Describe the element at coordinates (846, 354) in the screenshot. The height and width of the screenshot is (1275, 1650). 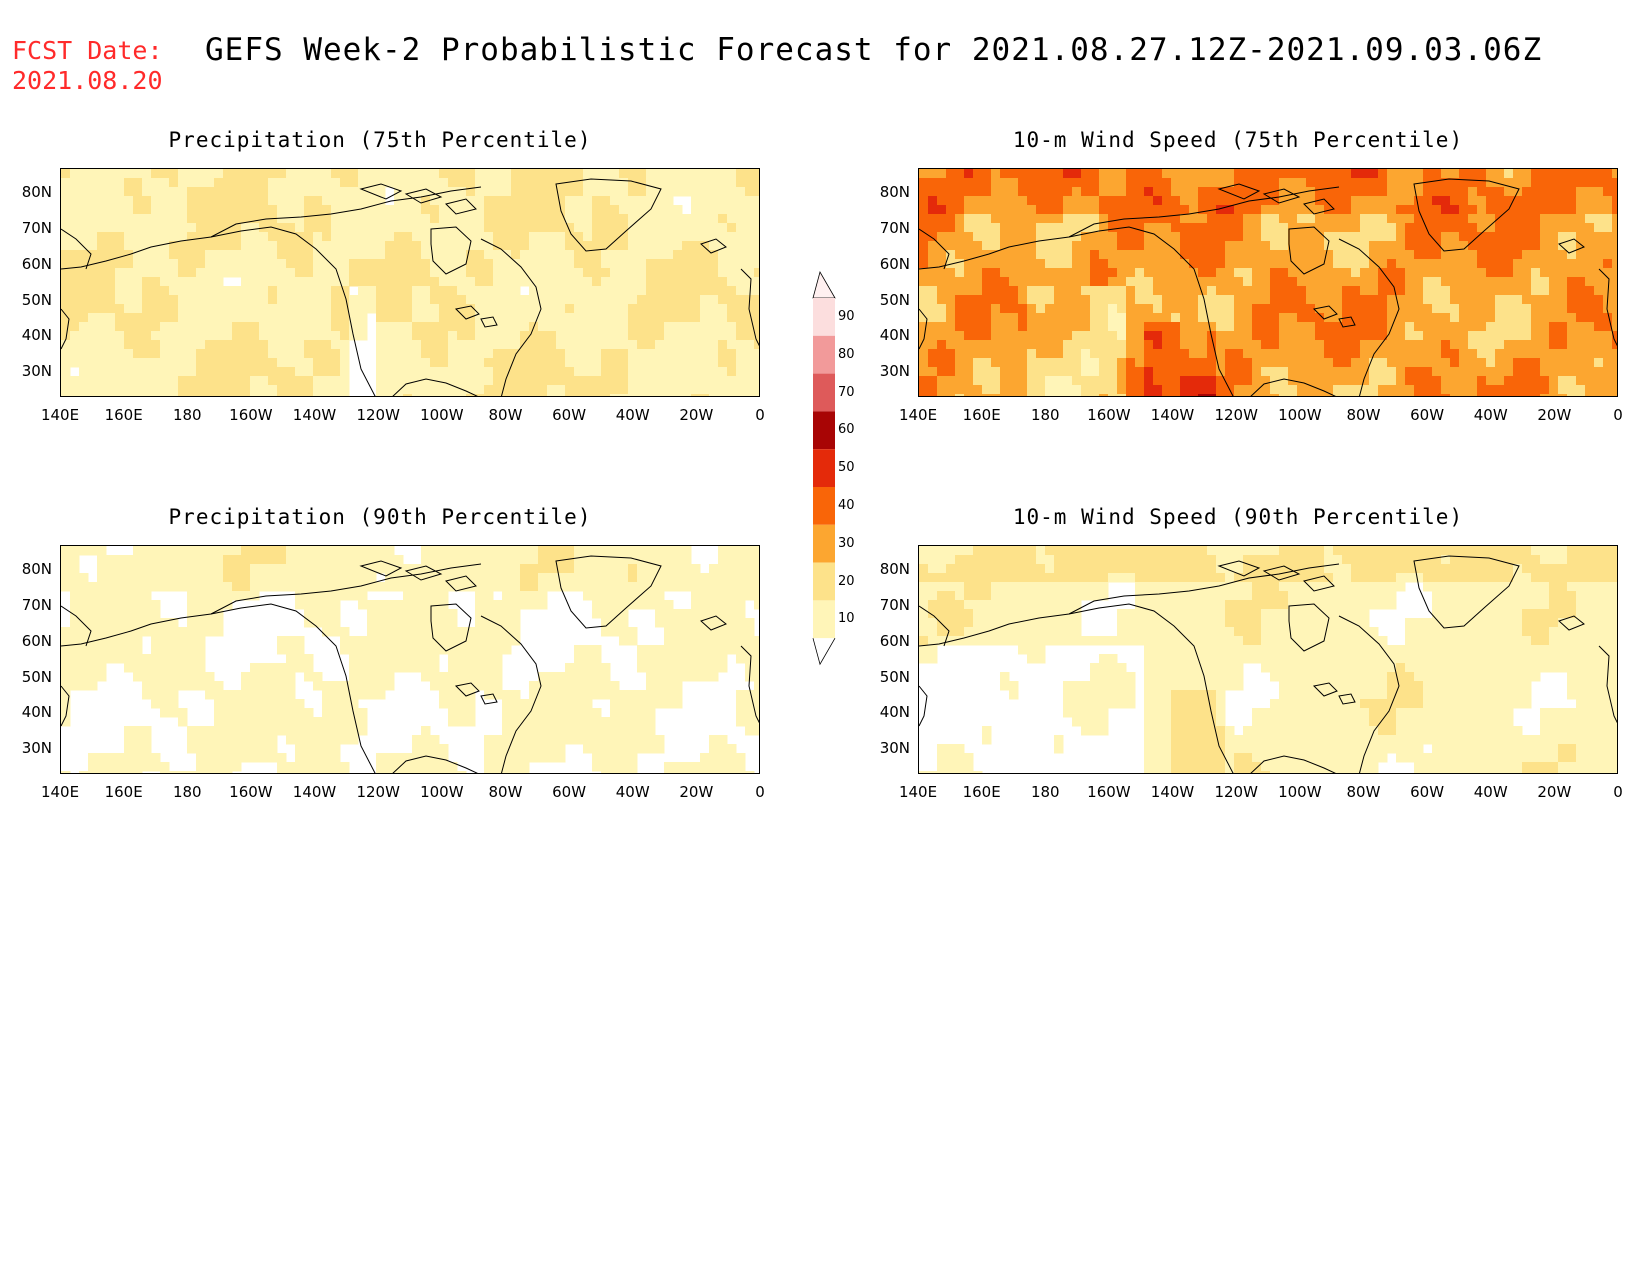
I see `colorbar-label: 80` at that location.